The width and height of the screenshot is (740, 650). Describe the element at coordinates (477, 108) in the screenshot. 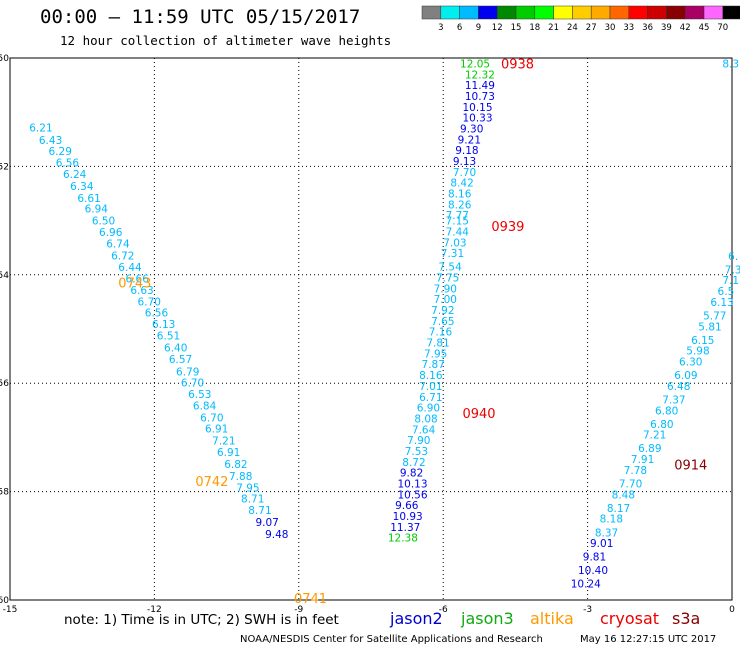

I see `swh-point: 10.15` at that location.